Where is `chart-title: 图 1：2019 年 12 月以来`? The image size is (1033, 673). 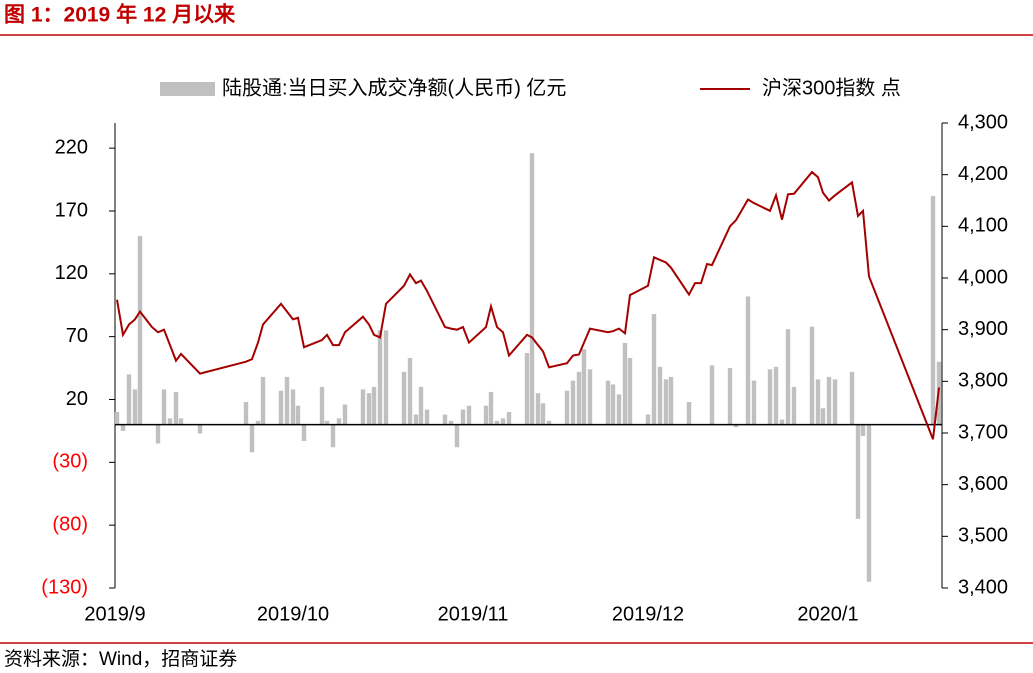 chart-title: 图 1：2019 年 12 月以来 is located at coordinates (120, 15).